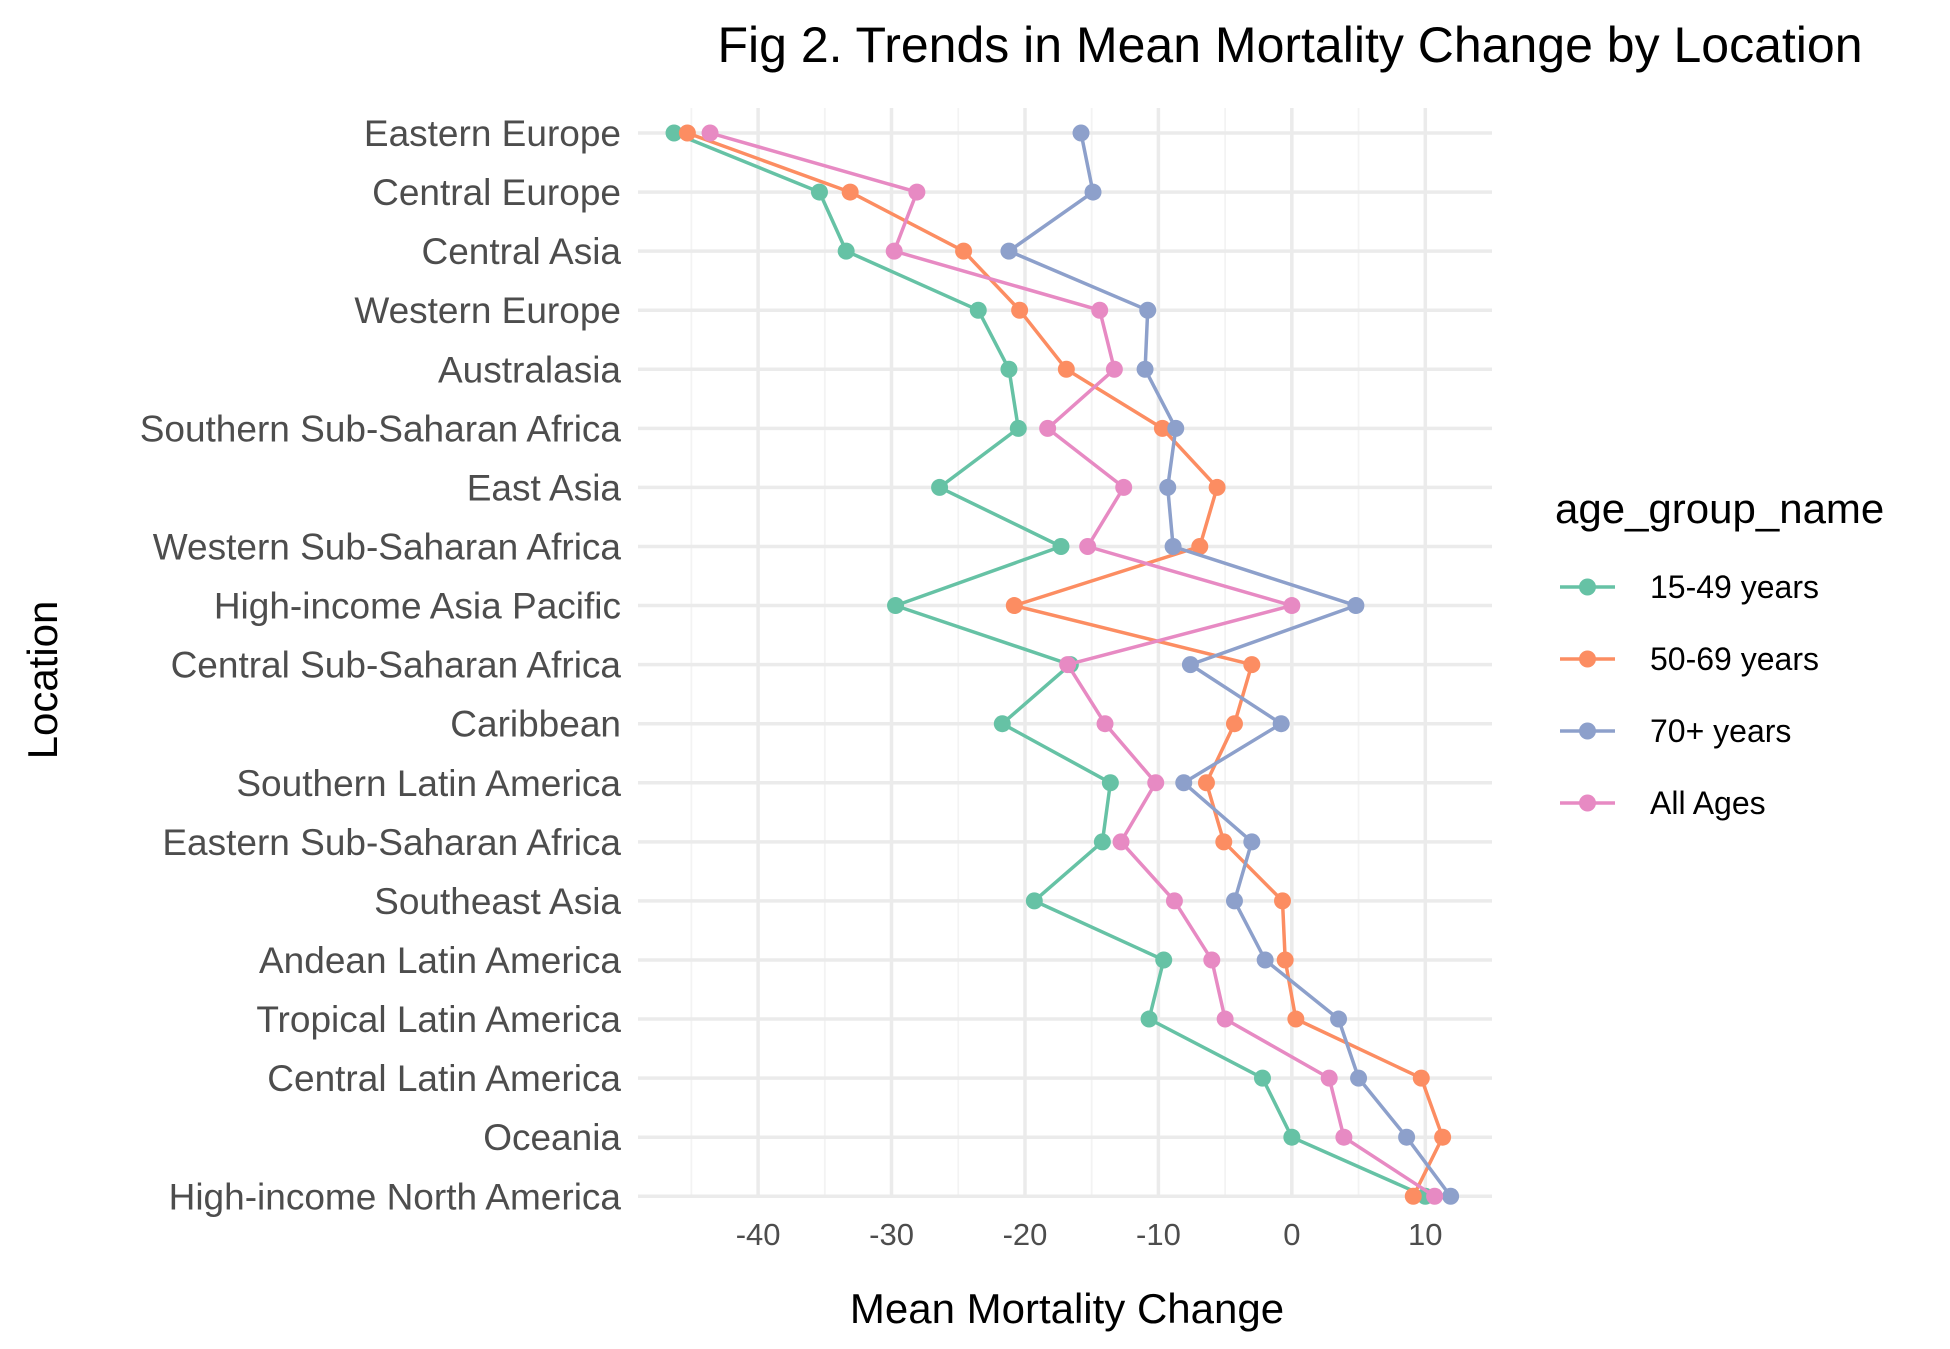 The image size is (1950, 1349). I want to click on legend-item: All Ages, so click(1663, 803).